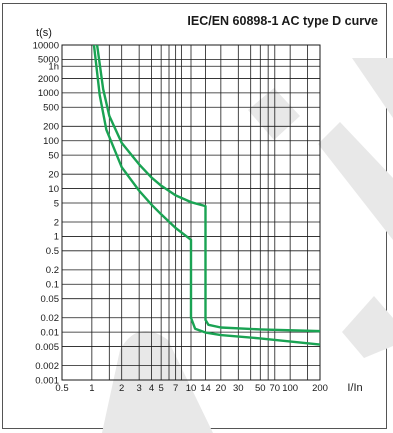  Describe the element at coordinates (53, 155) in the screenshot. I see `y-tick-label: 50` at that location.